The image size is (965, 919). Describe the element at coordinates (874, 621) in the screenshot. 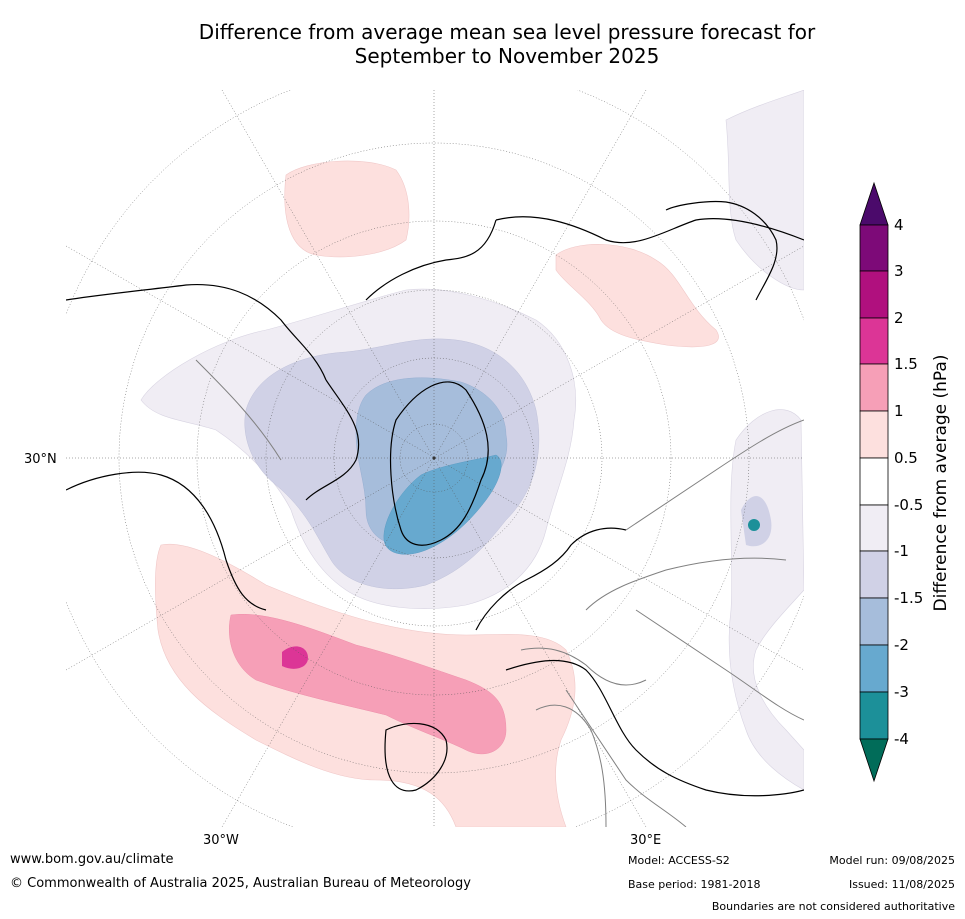

I see `colorbar-bin-neg1.5to-2` at that location.